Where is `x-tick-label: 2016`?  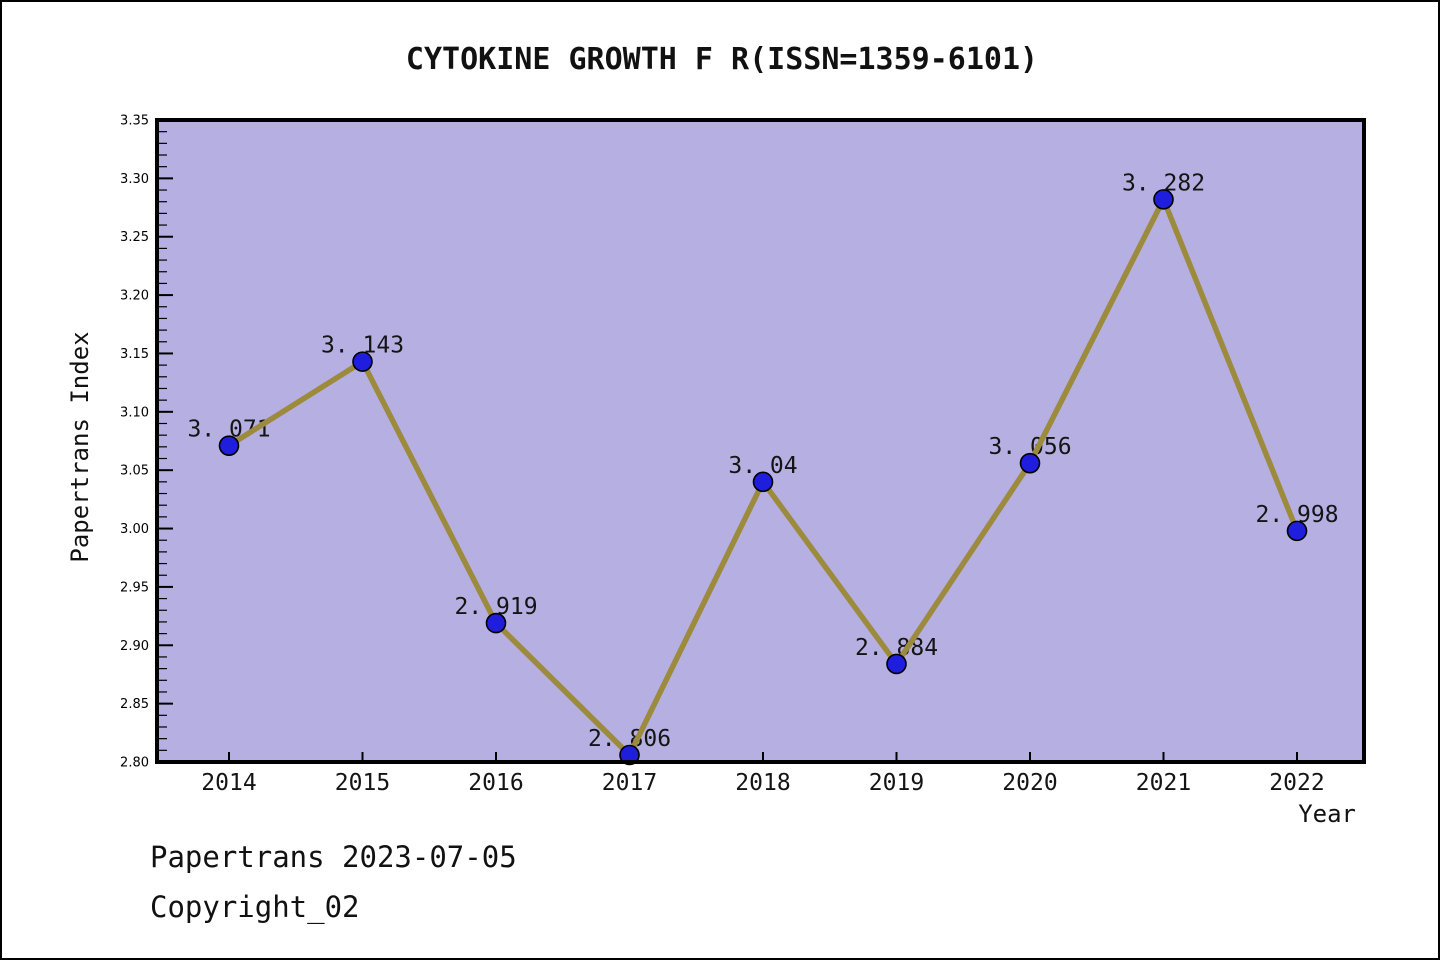
x-tick-label: 2016 is located at coordinates (495, 783).